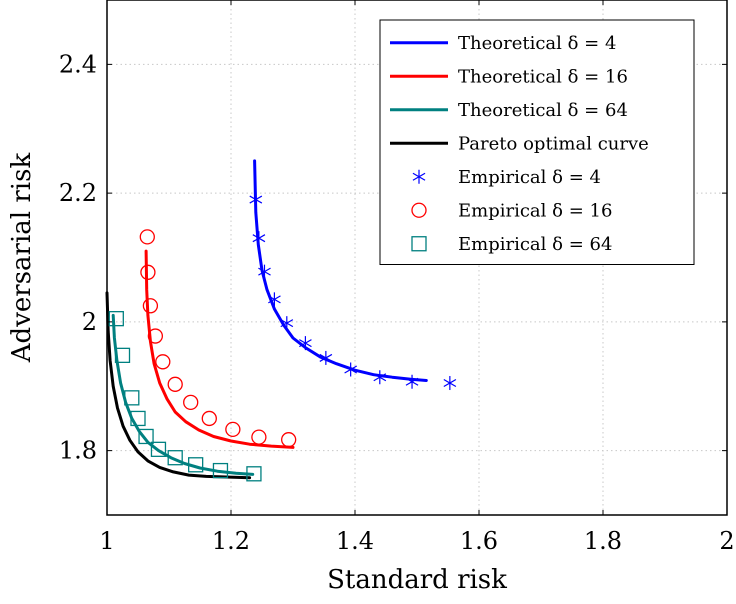 This screenshot has height=604, width=736. I want to click on x-tick-label: 1.4, so click(355, 541).